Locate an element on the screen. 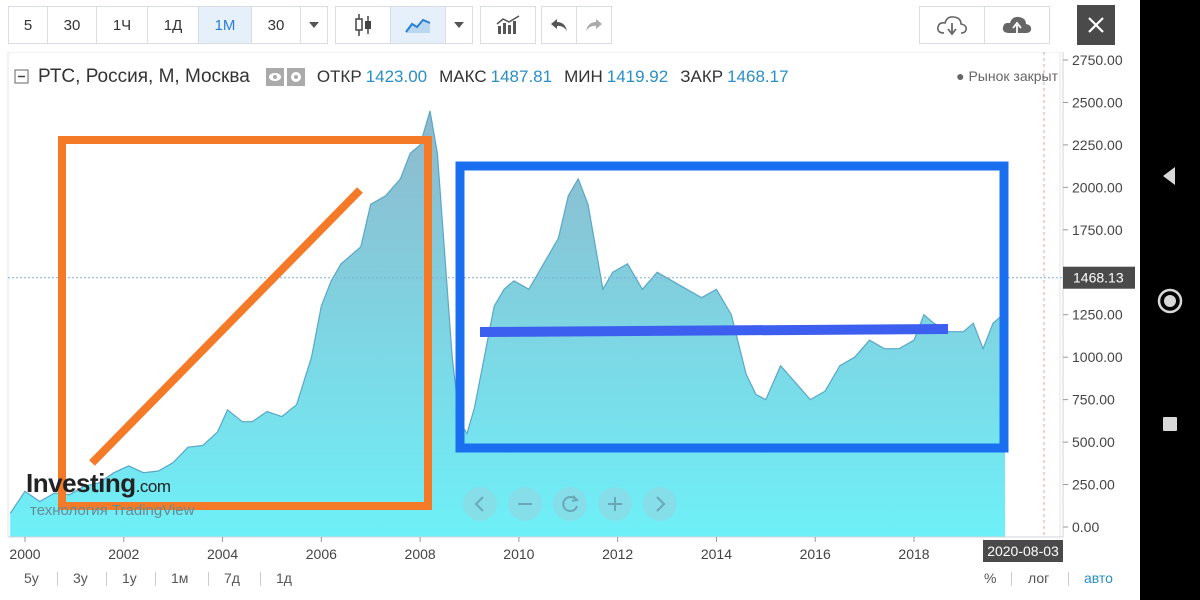 The width and height of the screenshot is (1200, 600). y-tick-label: 2000.00 is located at coordinates (1097, 187).